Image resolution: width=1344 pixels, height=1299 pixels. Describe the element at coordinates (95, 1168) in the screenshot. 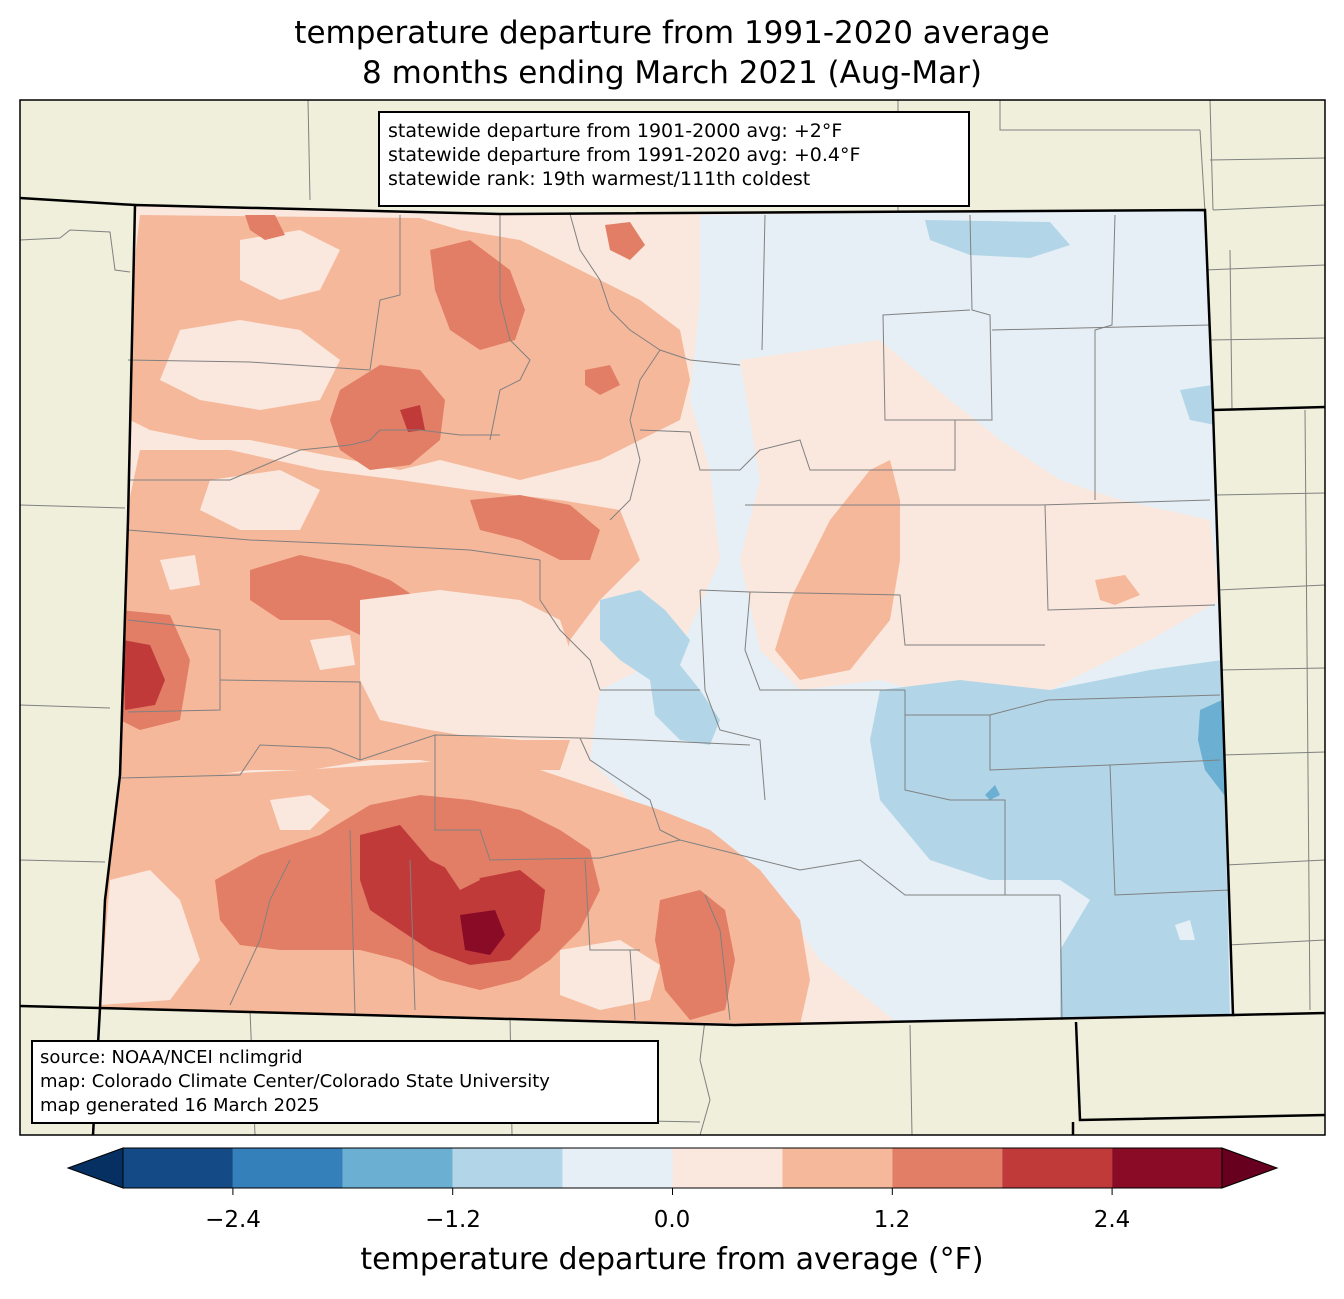

I see `colorbar-extend-low` at that location.